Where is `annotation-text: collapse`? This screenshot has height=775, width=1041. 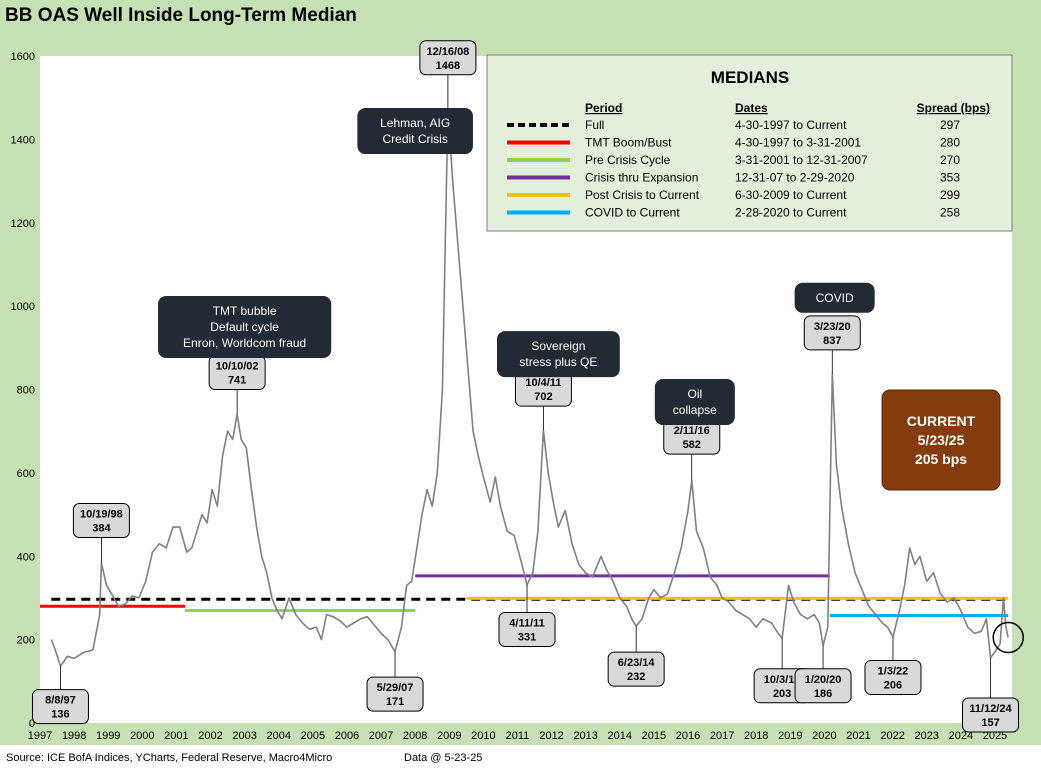 annotation-text: collapse is located at coordinates (695, 410).